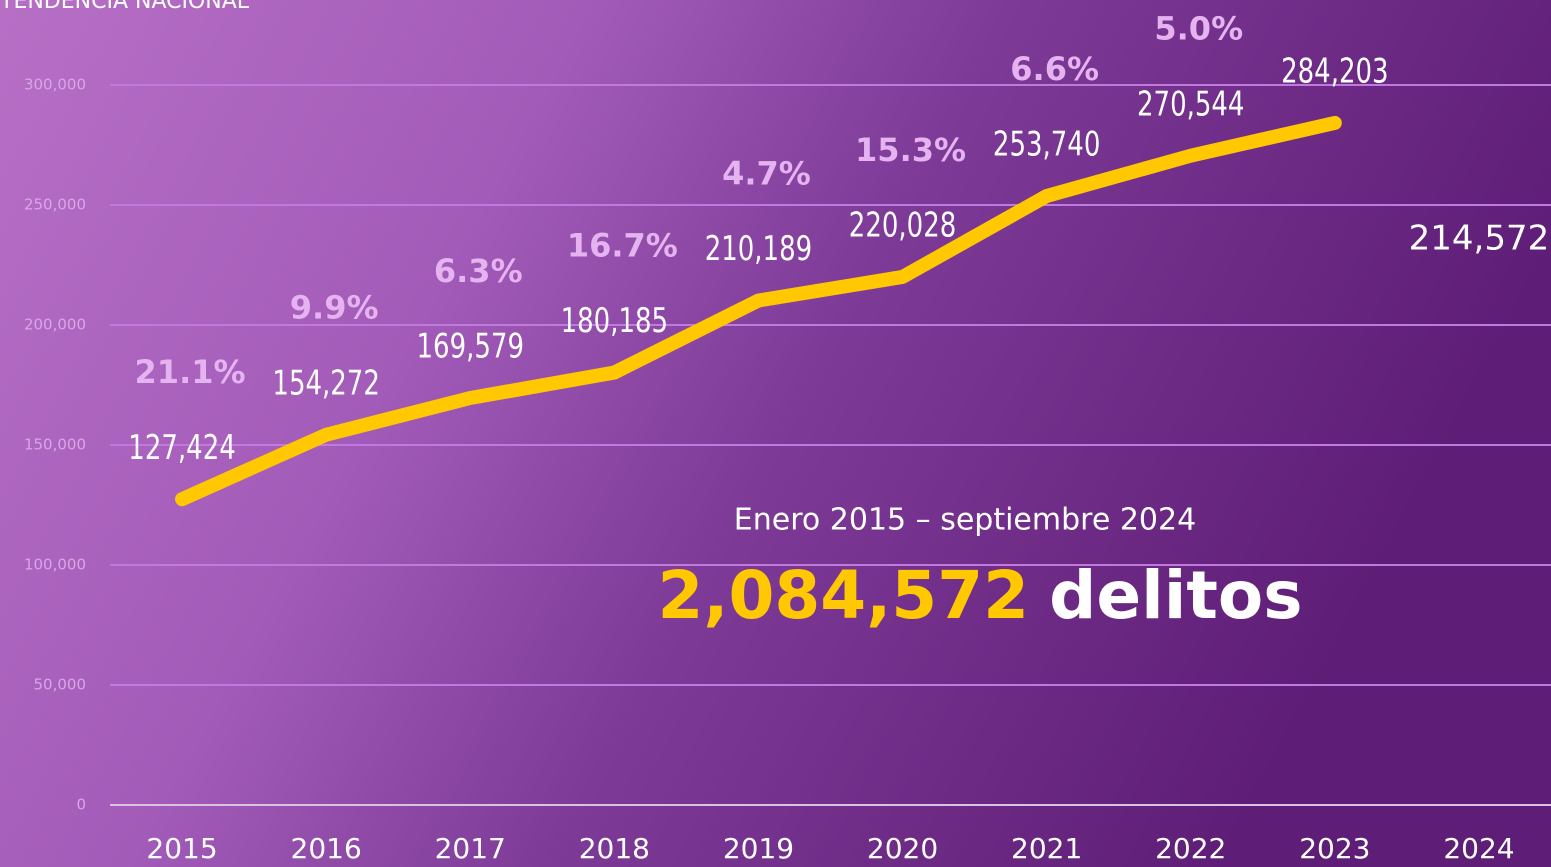  I want to click on y-tick-label: 200,000, so click(55, 325).